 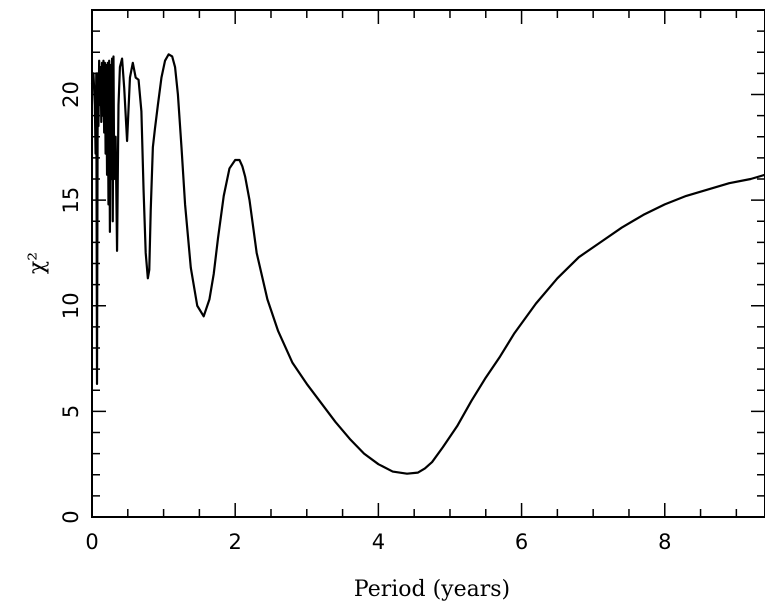 What do you see at coordinates (37, 263) in the screenshot?
I see `y-axis-label: χ²` at bounding box center [37, 263].